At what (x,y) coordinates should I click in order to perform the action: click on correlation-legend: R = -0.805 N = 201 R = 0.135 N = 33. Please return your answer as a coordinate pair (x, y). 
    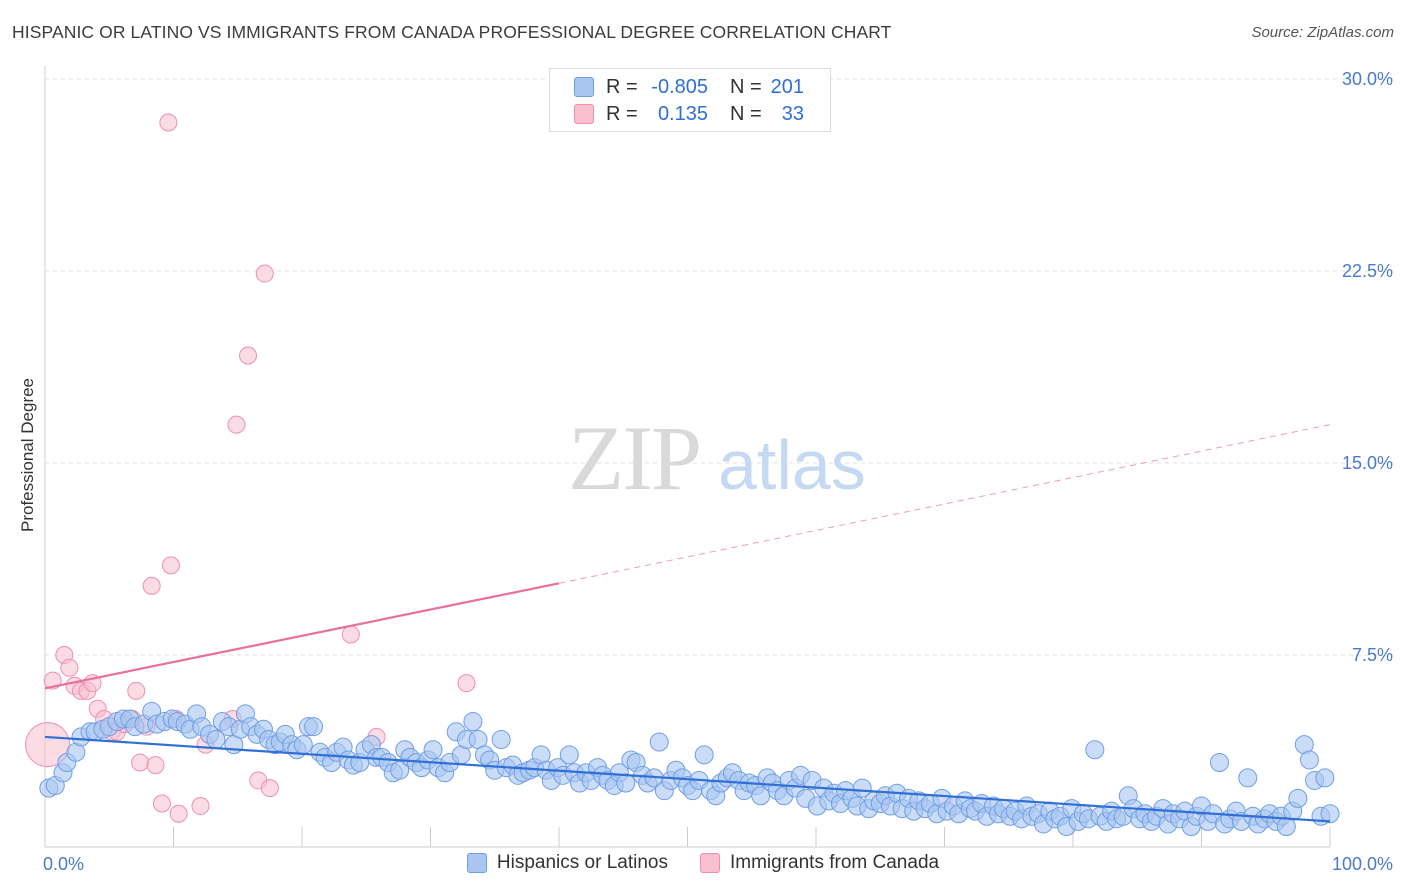
    Looking at the image, I should click on (690, 100).